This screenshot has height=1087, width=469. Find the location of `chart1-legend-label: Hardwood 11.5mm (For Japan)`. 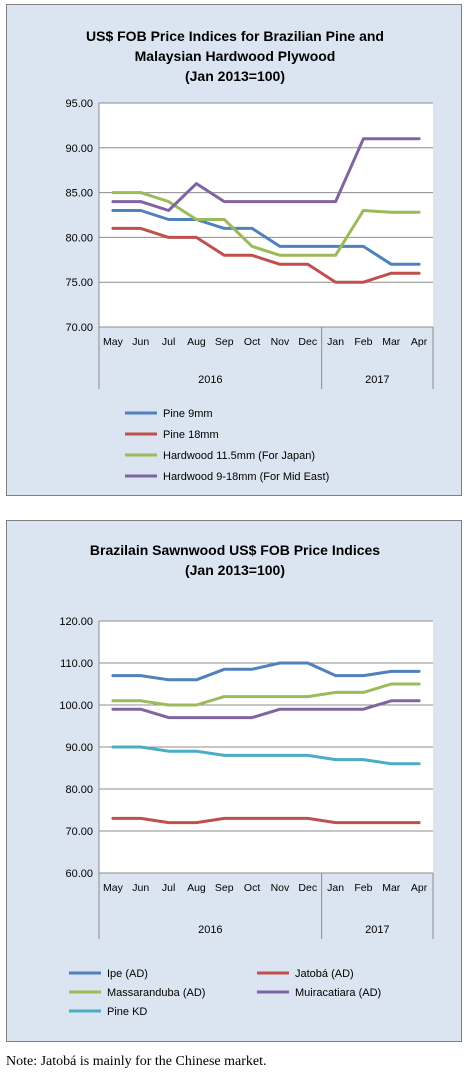

chart1-legend-label: Hardwood 11.5mm (For Japan) is located at coordinates (239, 456).